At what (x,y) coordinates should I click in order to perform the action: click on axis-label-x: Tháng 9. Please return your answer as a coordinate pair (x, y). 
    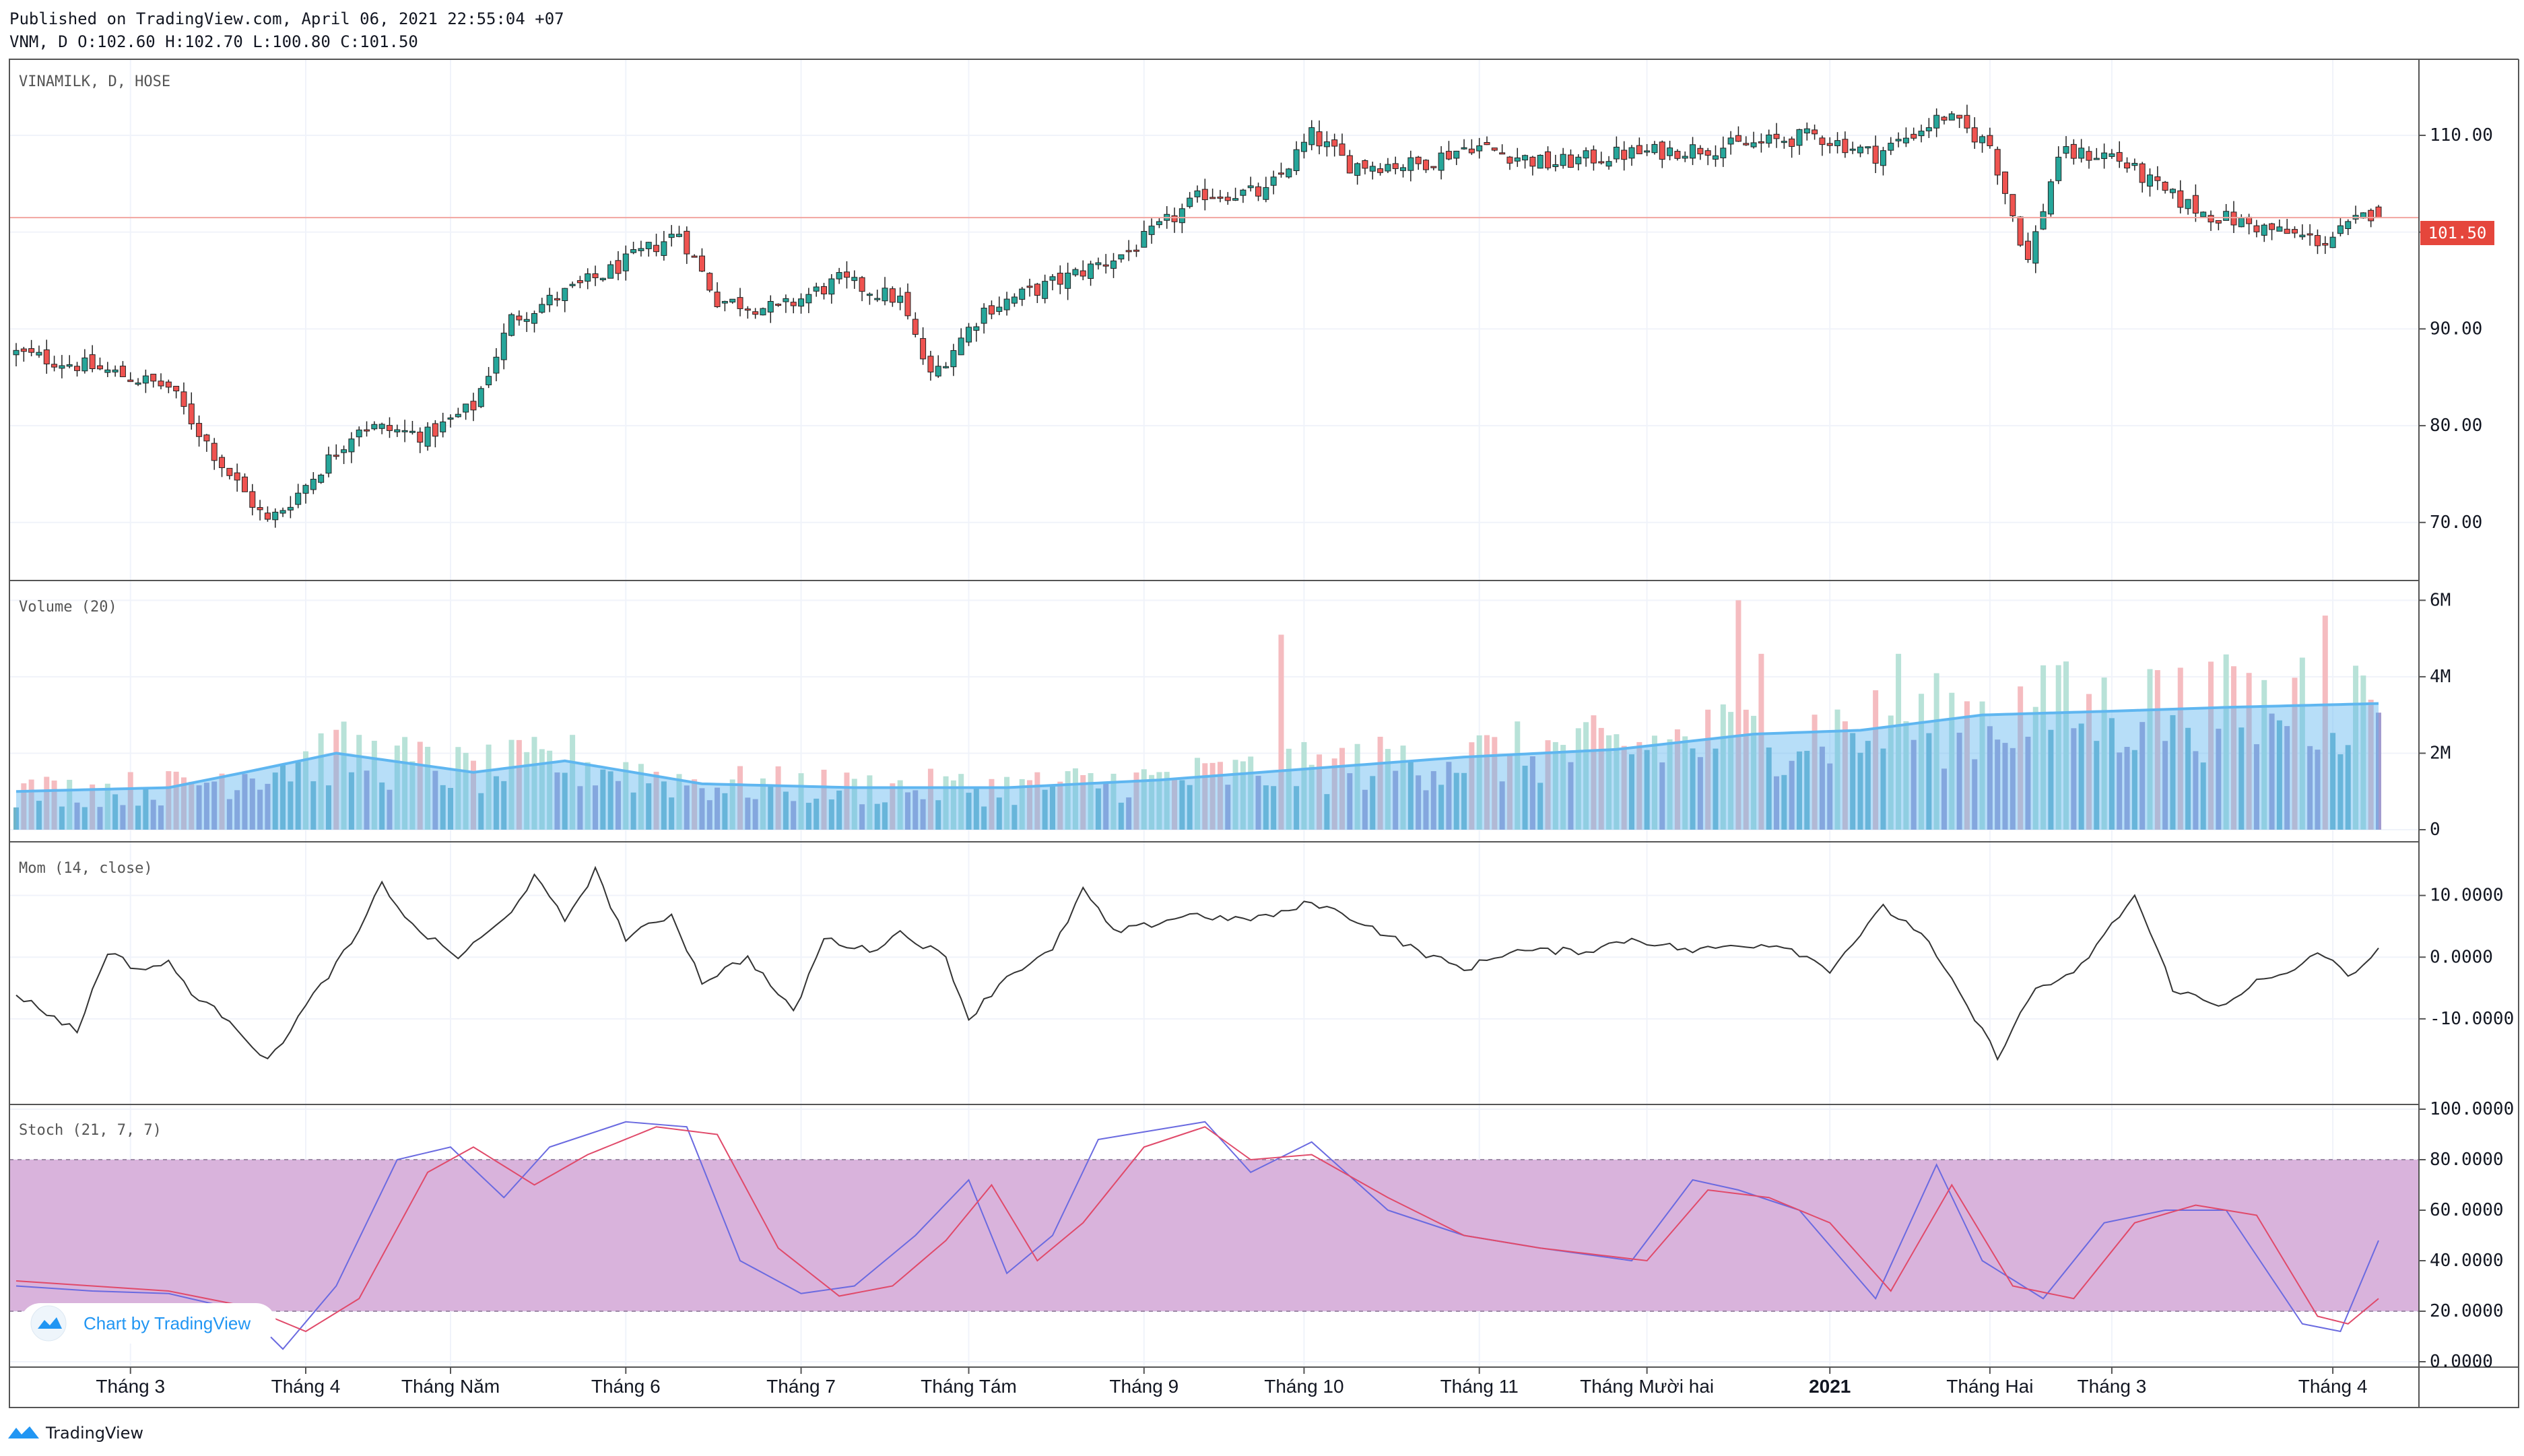
    Looking at the image, I should click on (1143, 1387).